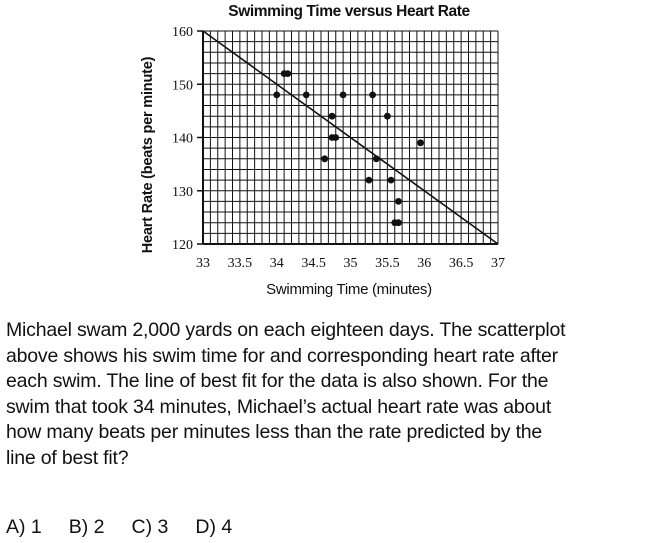  I want to click on x-tick-label: 34.5, so click(313, 263).